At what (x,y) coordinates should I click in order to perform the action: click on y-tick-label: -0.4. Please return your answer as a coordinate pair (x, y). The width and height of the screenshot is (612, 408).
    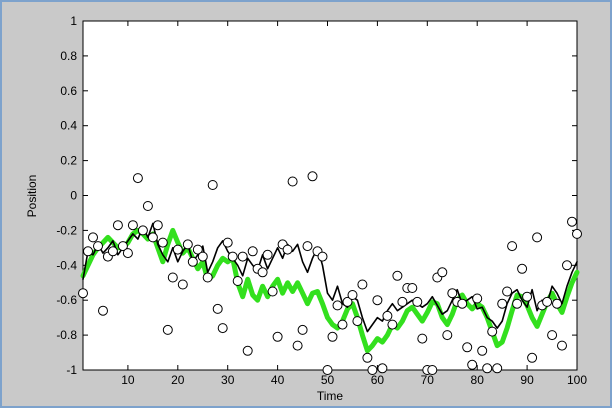
    Looking at the image, I should click on (66, 265).